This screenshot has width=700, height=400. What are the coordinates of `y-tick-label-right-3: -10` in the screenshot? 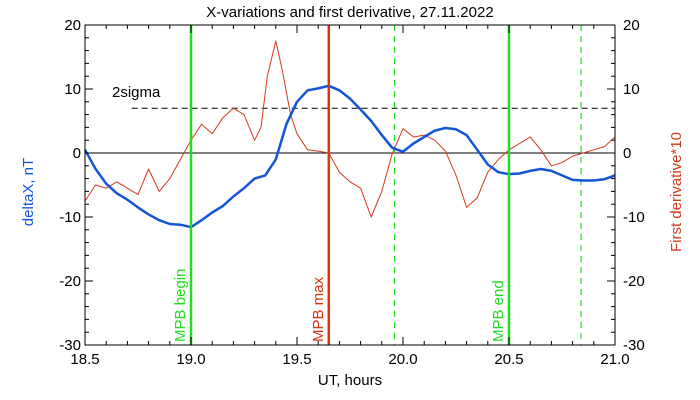 It's located at (634, 217).